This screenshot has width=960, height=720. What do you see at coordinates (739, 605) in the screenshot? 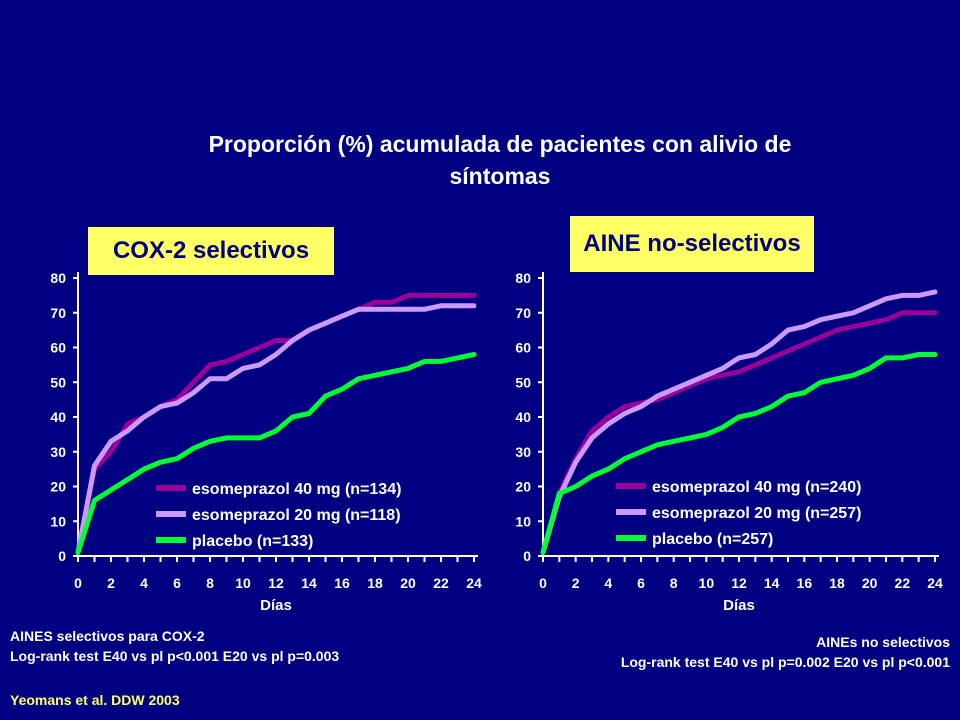
I see `right-x-axis-label: Días` at bounding box center [739, 605].